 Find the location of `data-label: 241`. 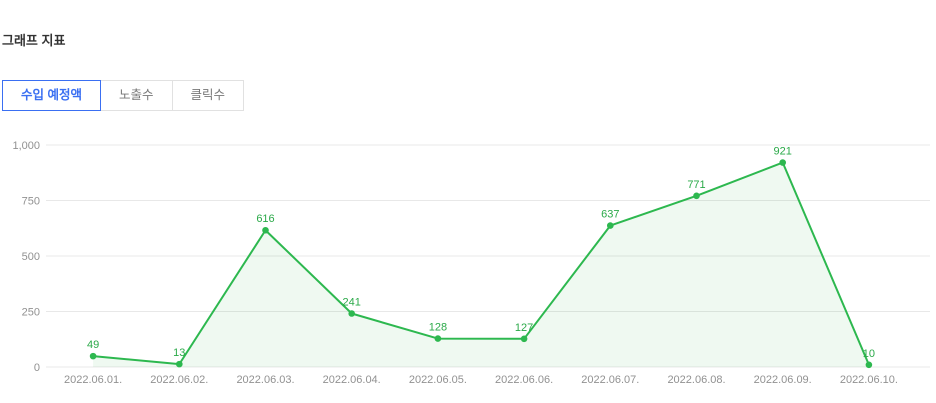

data-label: 241 is located at coordinates (352, 302).